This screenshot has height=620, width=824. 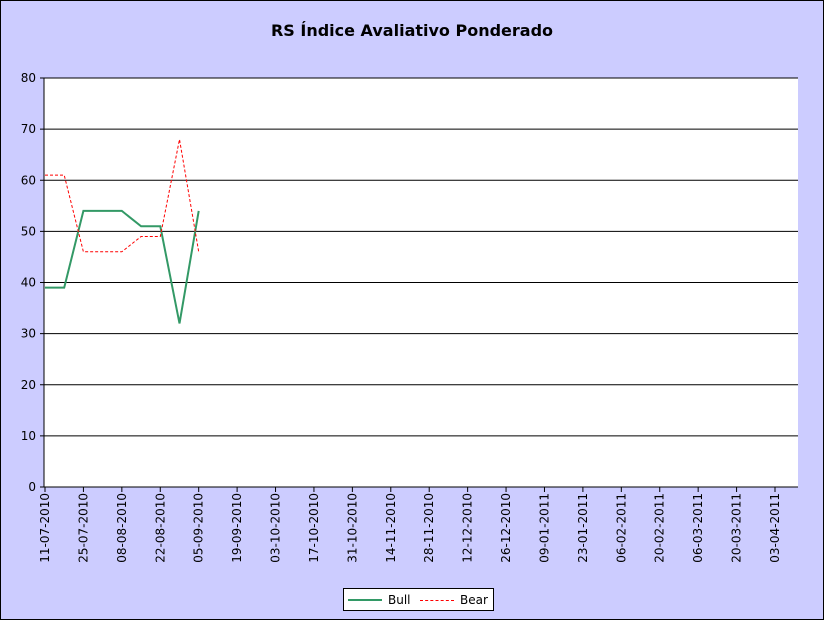 What do you see at coordinates (32, 487) in the screenshot?
I see `y-tick-label: 0` at bounding box center [32, 487].